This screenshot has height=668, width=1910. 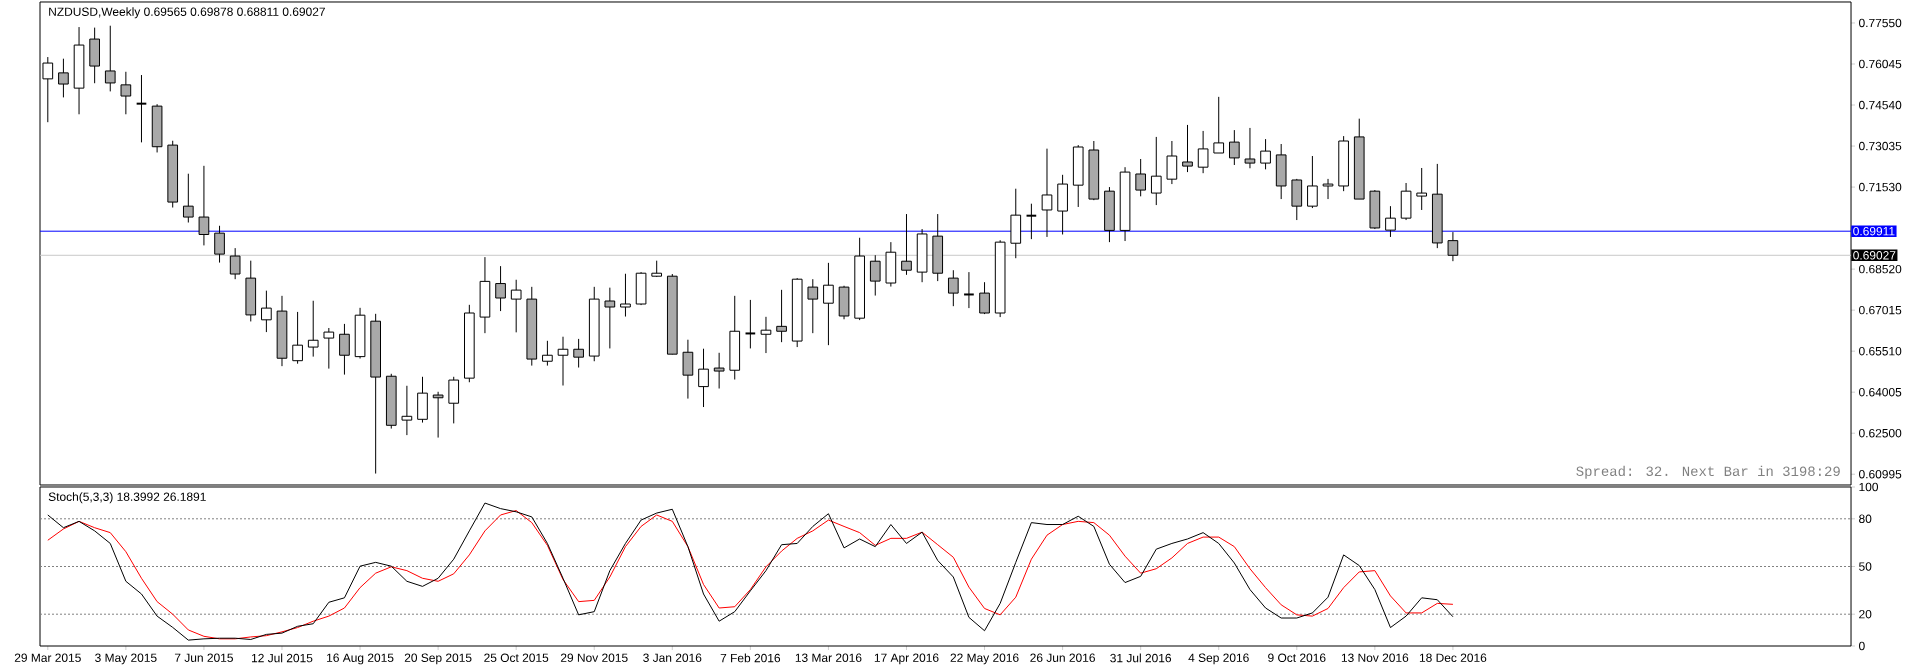 I want to click on y-tick-label: 80, so click(x=1865, y=519).